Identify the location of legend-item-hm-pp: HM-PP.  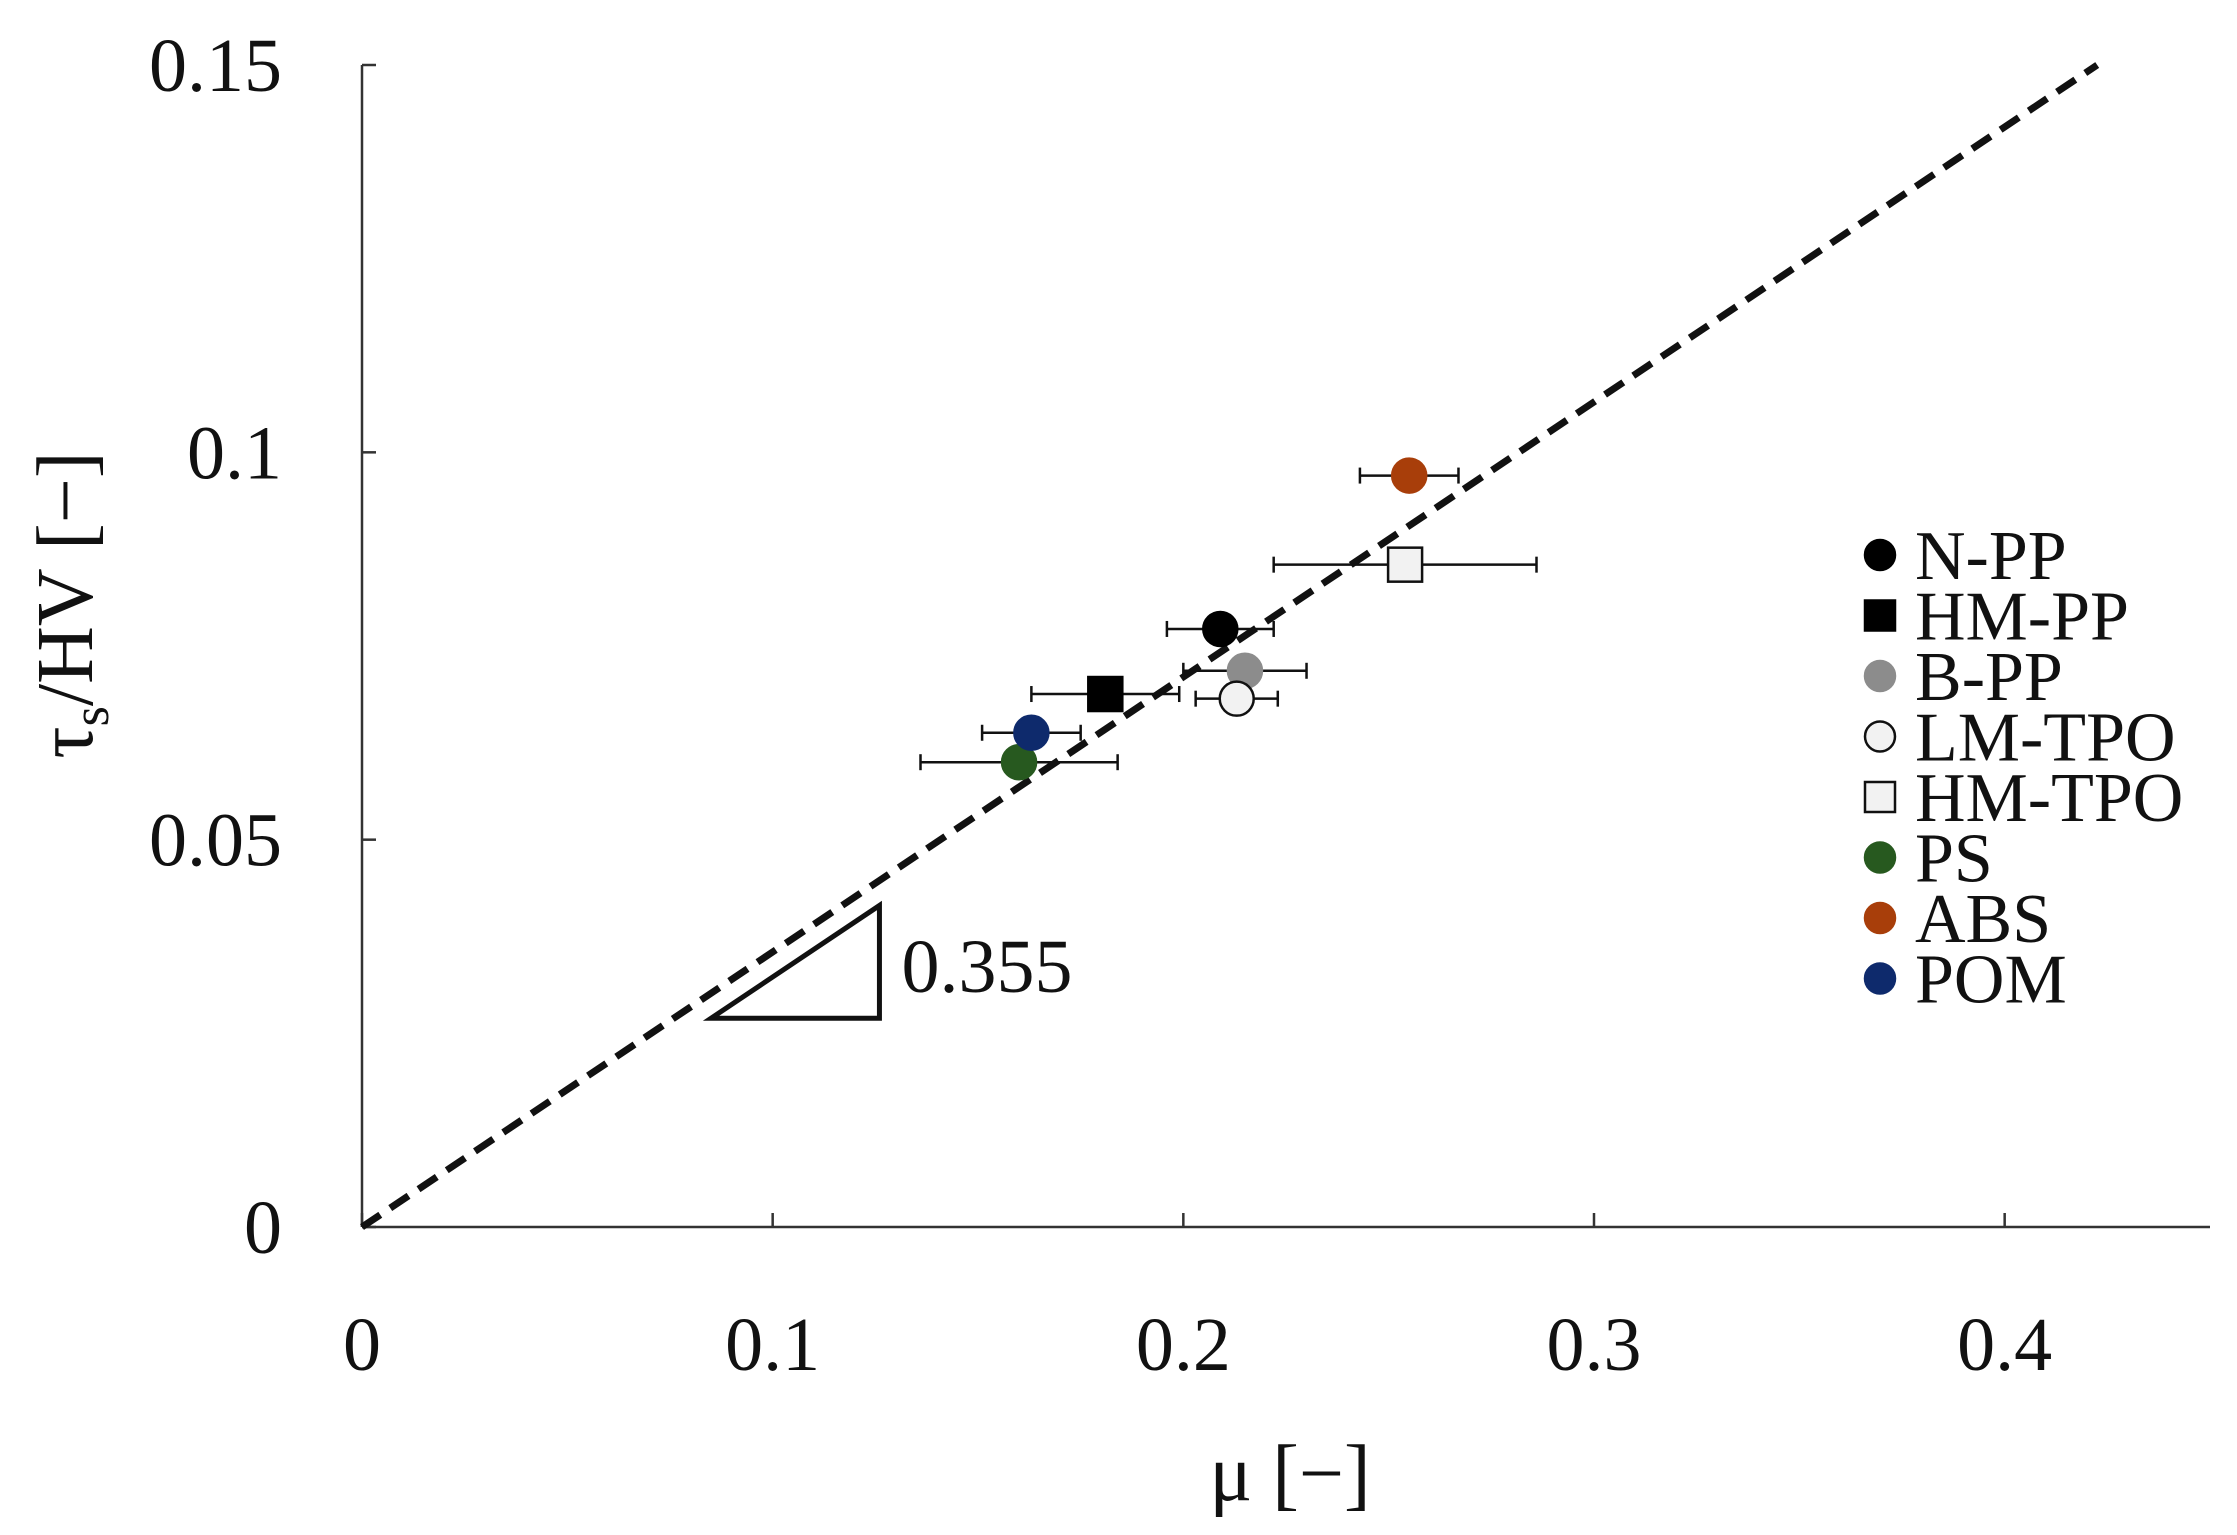
(1996, 617).